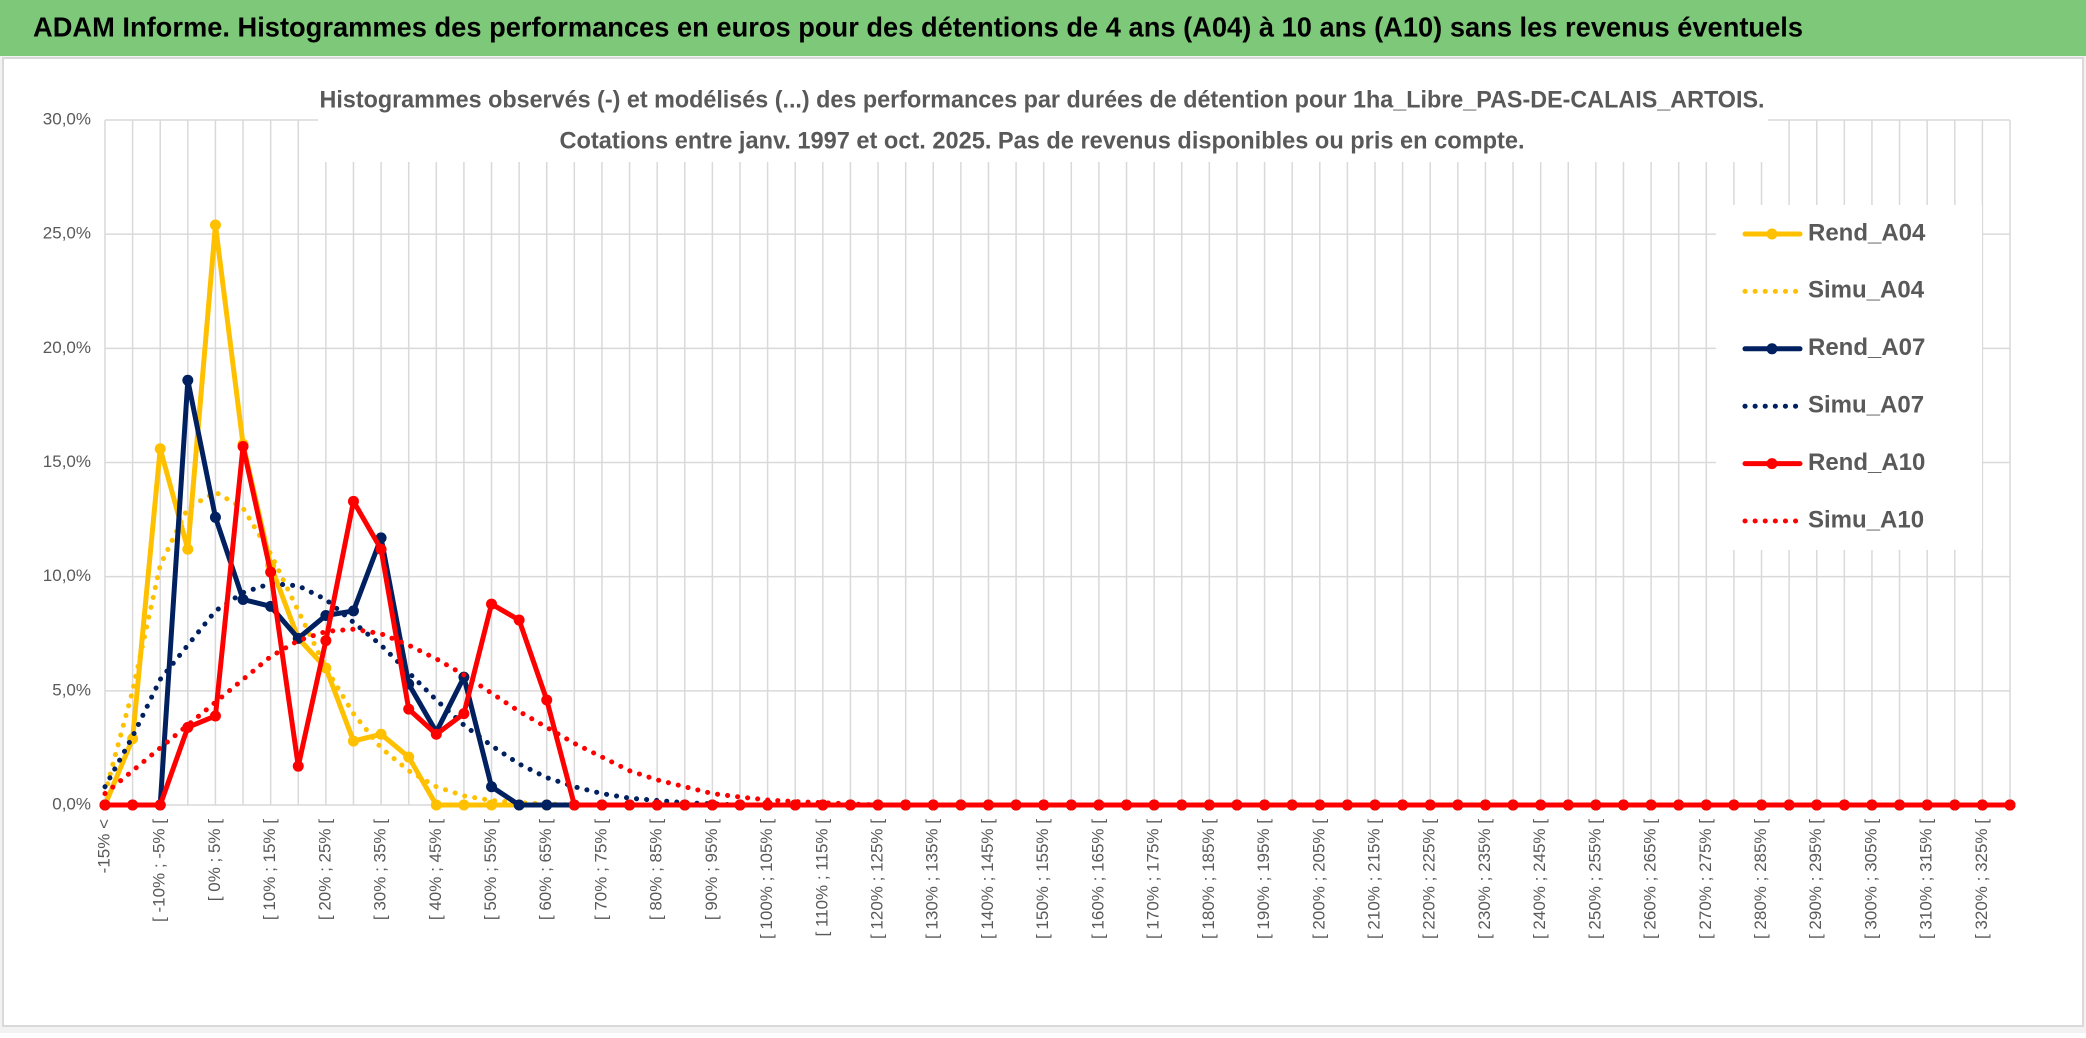  Describe the element at coordinates (766, 879) in the screenshot. I see `x-tick-label: [ 100% ; 105% [` at that location.